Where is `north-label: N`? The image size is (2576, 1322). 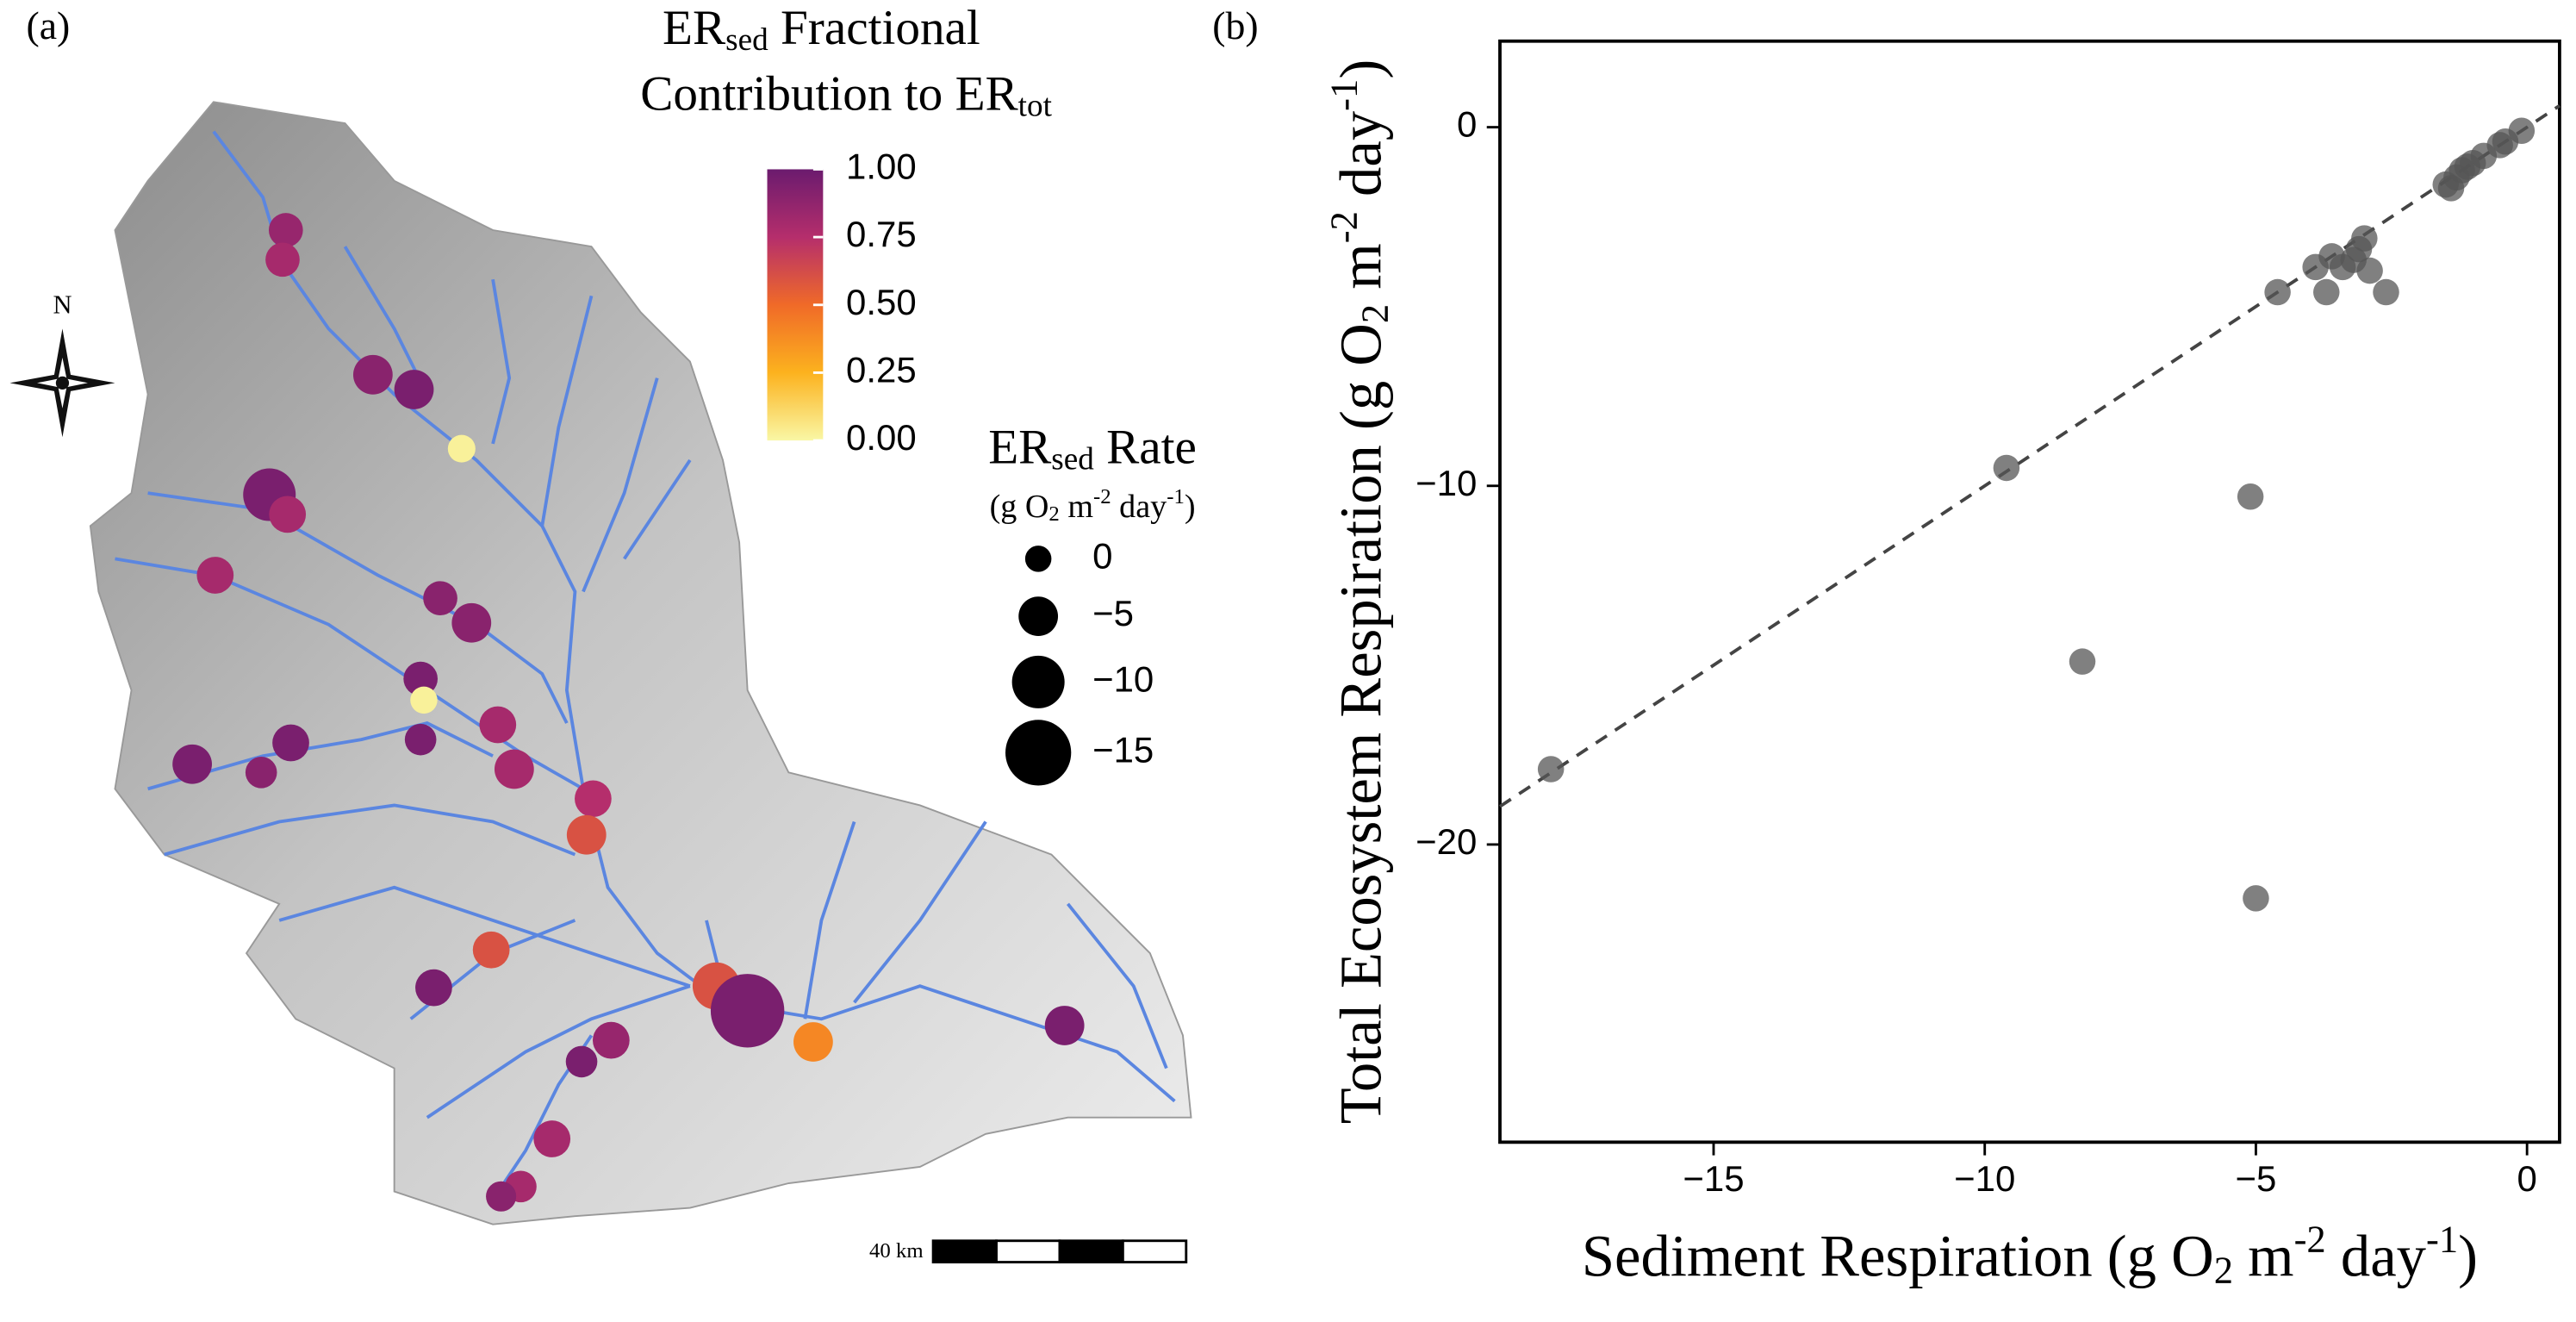
north-label: N is located at coordinates (63, 305).